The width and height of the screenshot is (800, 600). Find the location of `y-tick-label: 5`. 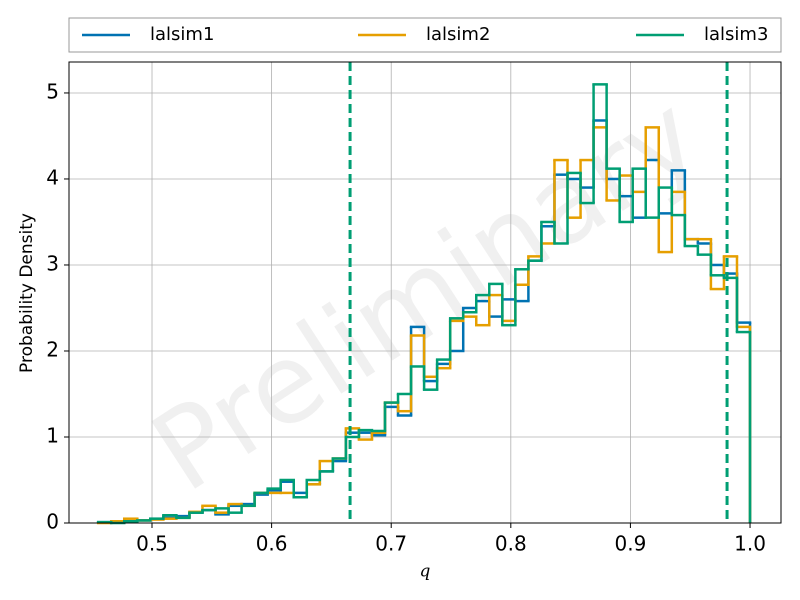

y-tick-label: 5 is located at coordinates (52, 91).